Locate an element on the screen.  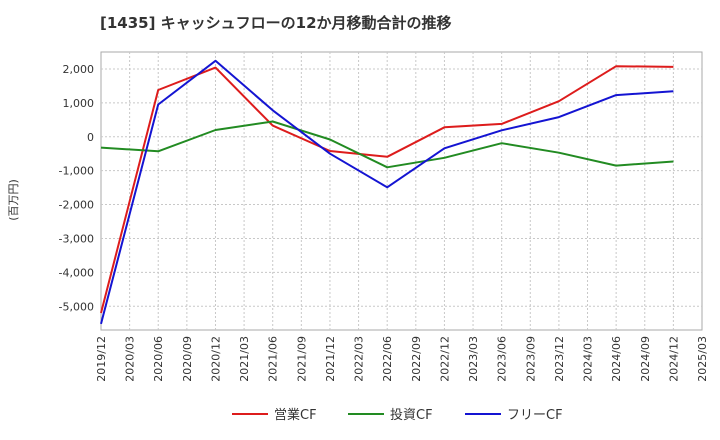
x-tick-label: 2022/12 is located at coordinates (444, 359).